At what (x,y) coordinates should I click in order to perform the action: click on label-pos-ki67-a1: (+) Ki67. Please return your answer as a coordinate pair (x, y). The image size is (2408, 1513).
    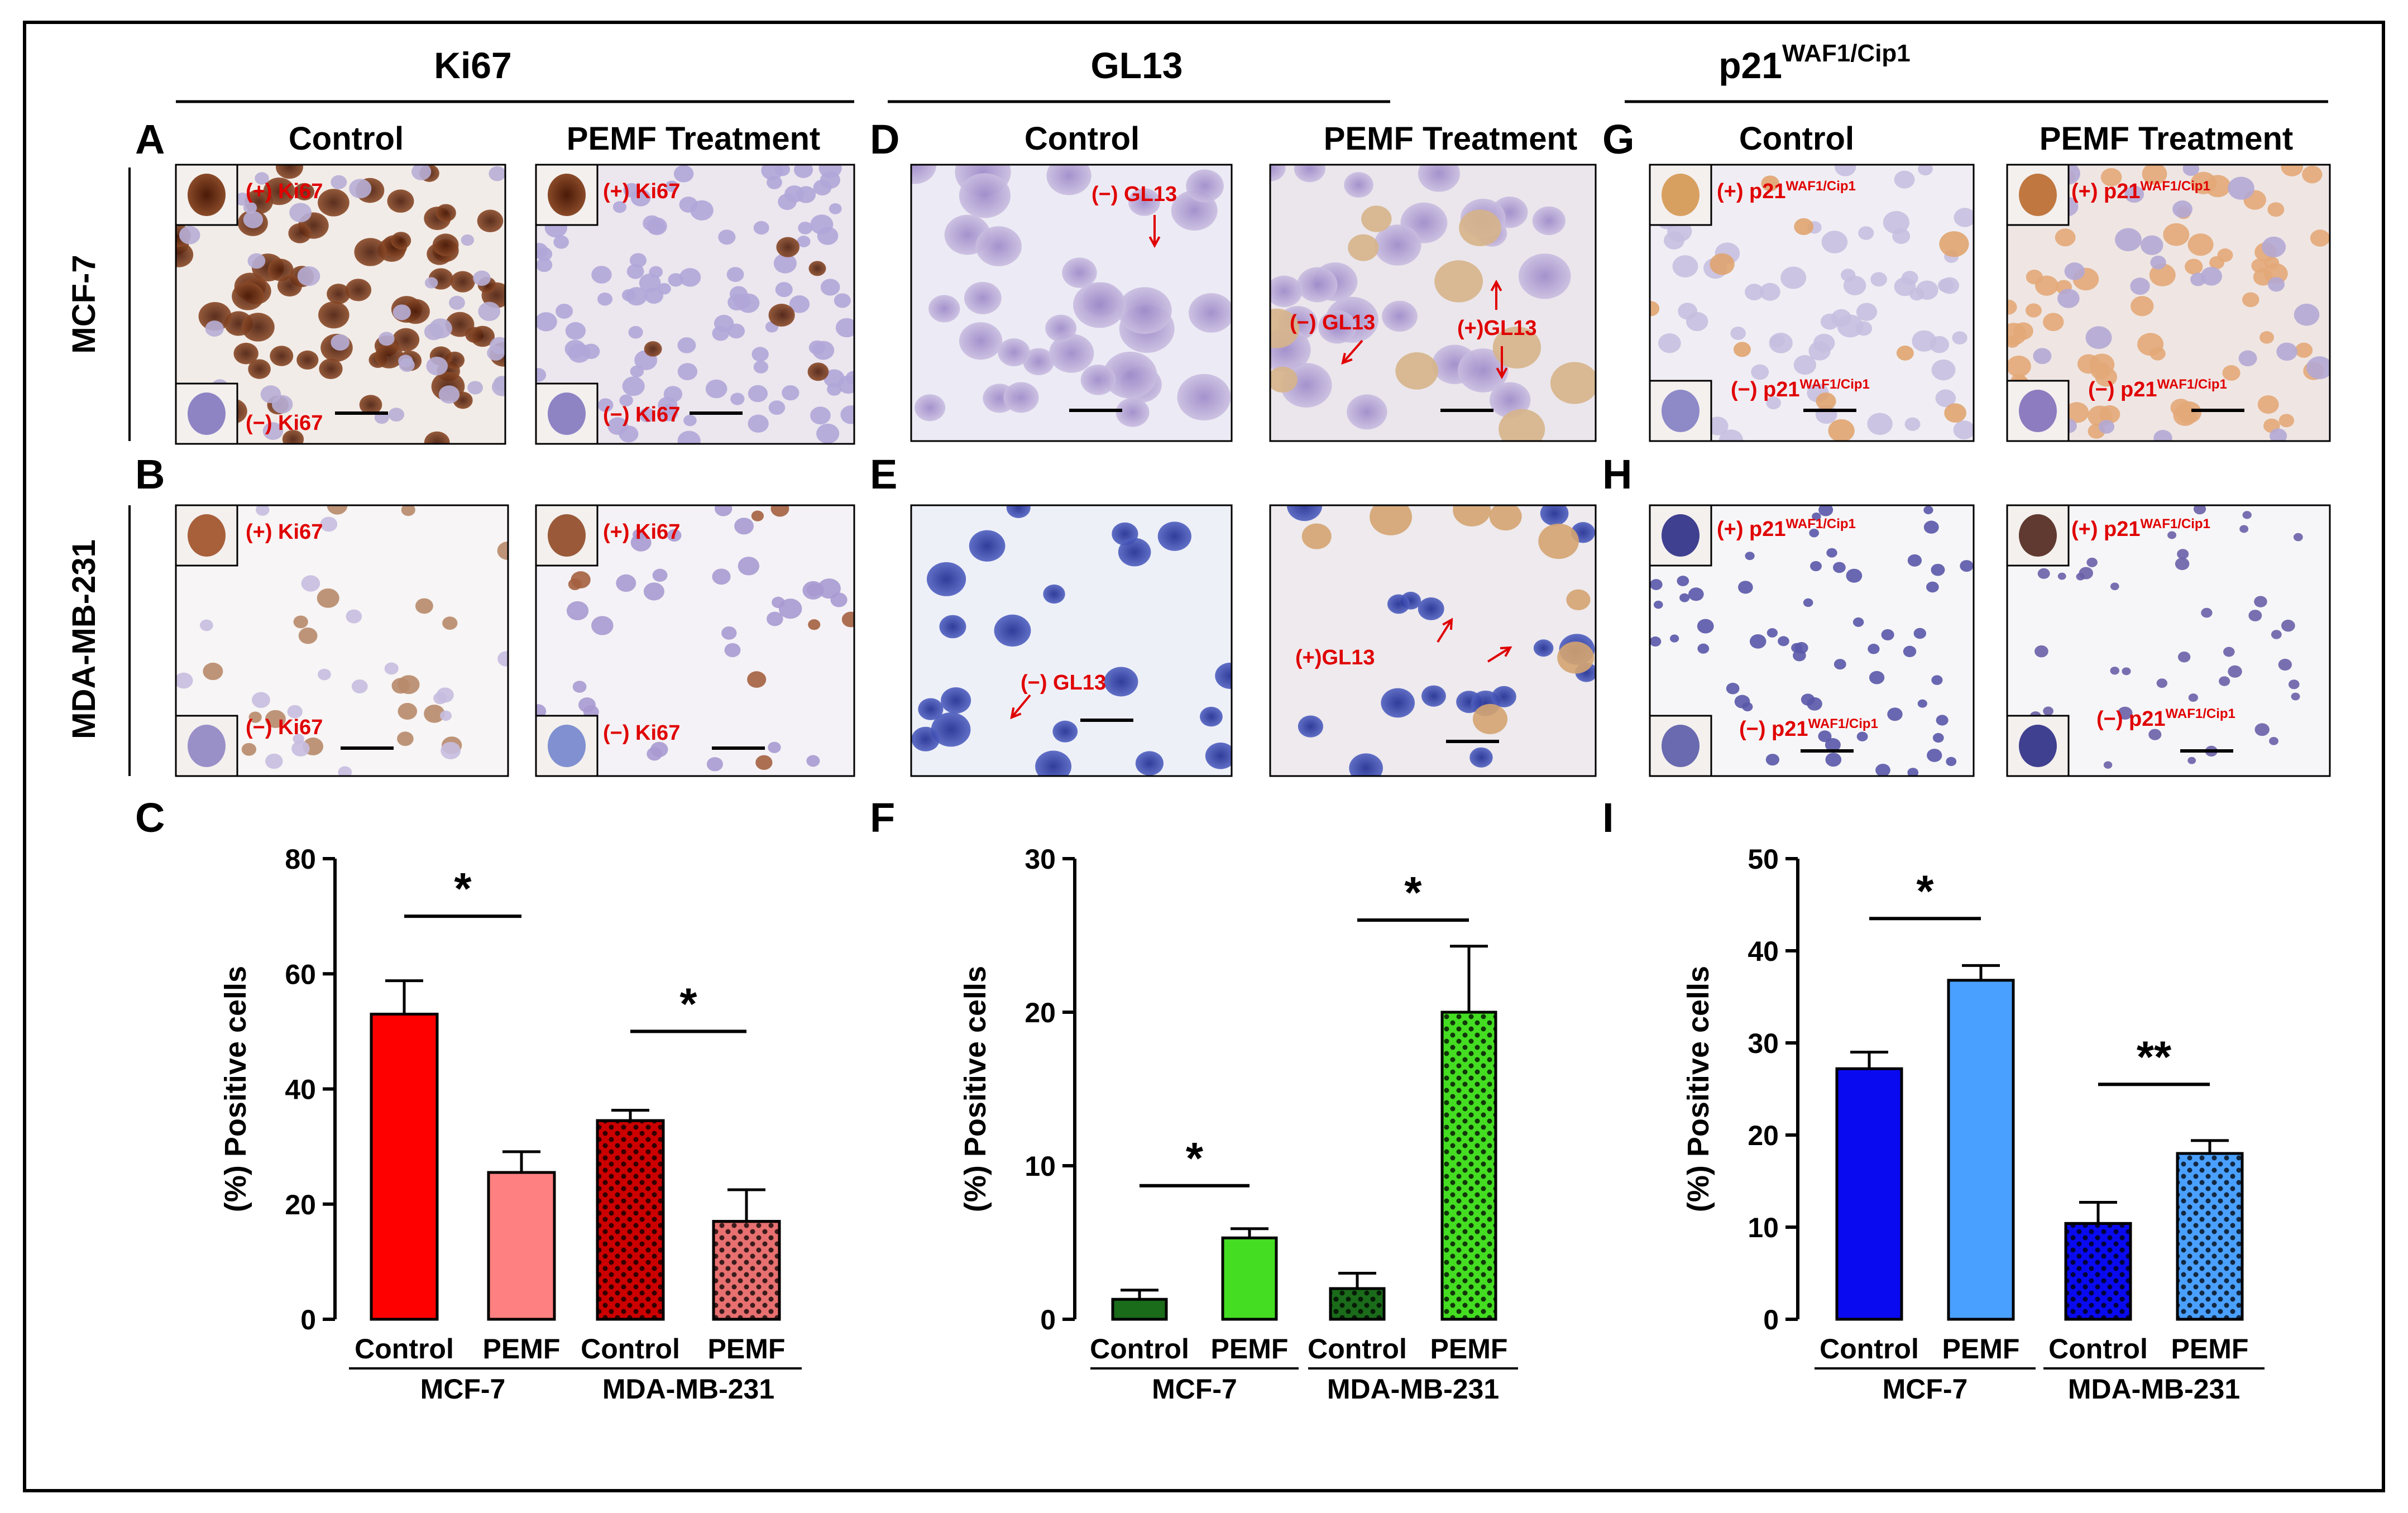
    Looking at the image, I should click on (284, 191).